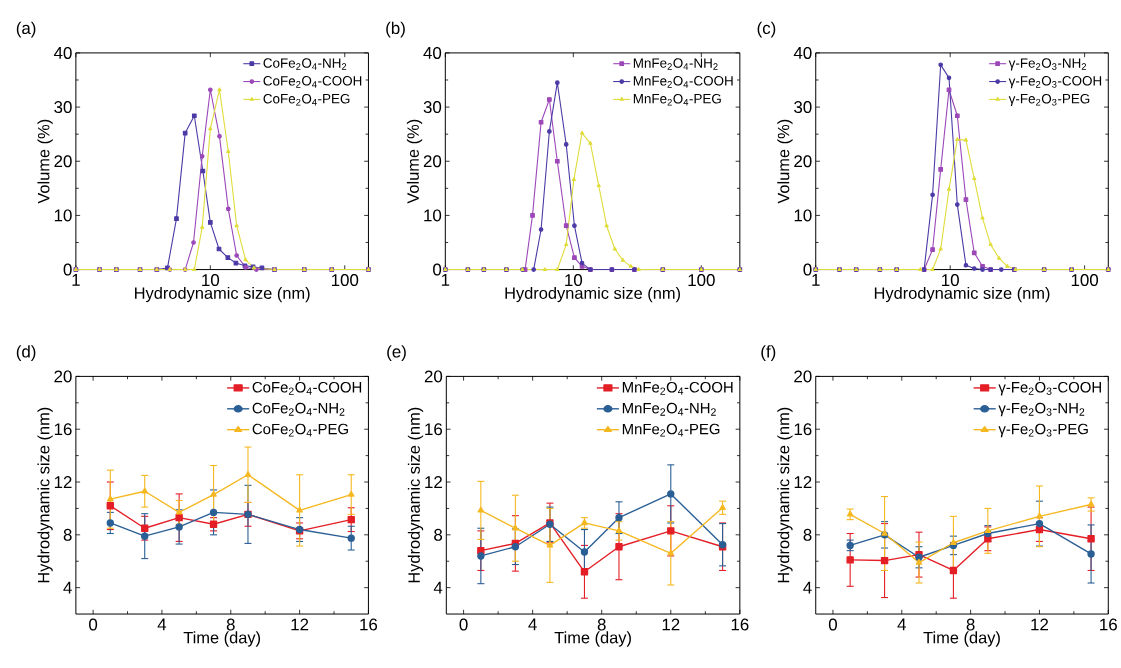 The width and height of the screenshot is (1121, 668). What do you see at coordinates (26, 29) in the screenshot?
I see `chart-title: (a)` at bounding box center [26, 29].